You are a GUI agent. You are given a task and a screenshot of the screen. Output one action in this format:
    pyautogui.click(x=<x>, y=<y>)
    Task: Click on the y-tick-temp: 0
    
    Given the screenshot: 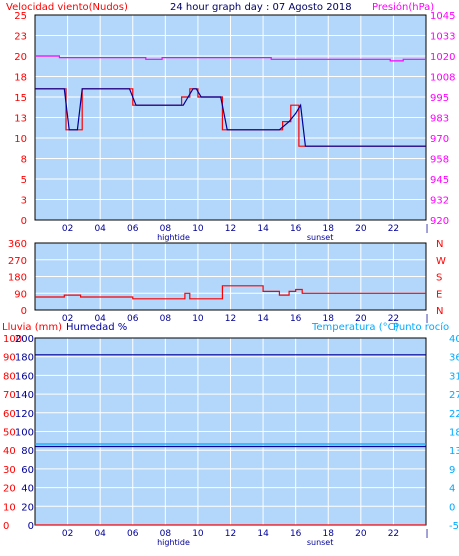 What is the action you would take?
    pyautogui.click(x=452, y=507)
    